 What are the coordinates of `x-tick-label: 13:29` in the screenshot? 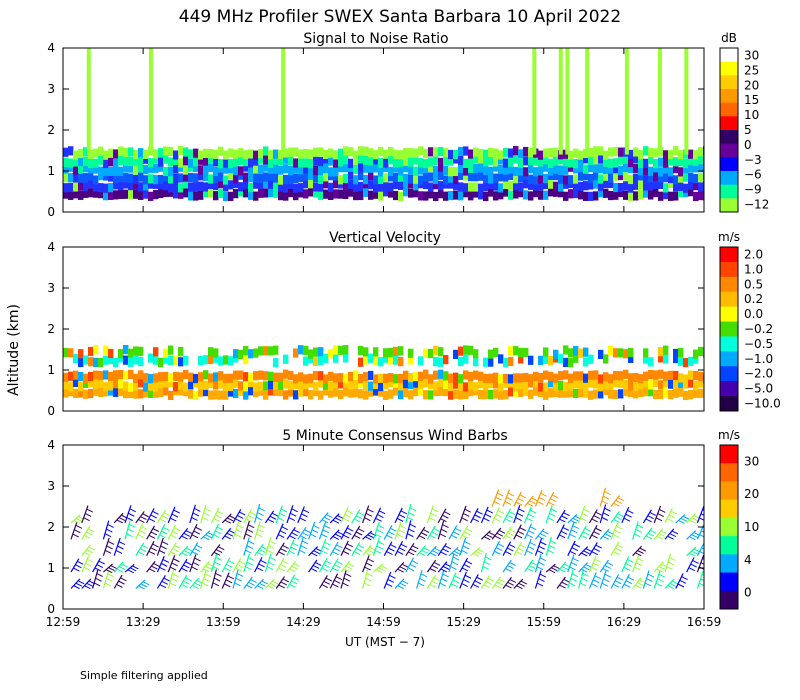 It's located at (143, 622).